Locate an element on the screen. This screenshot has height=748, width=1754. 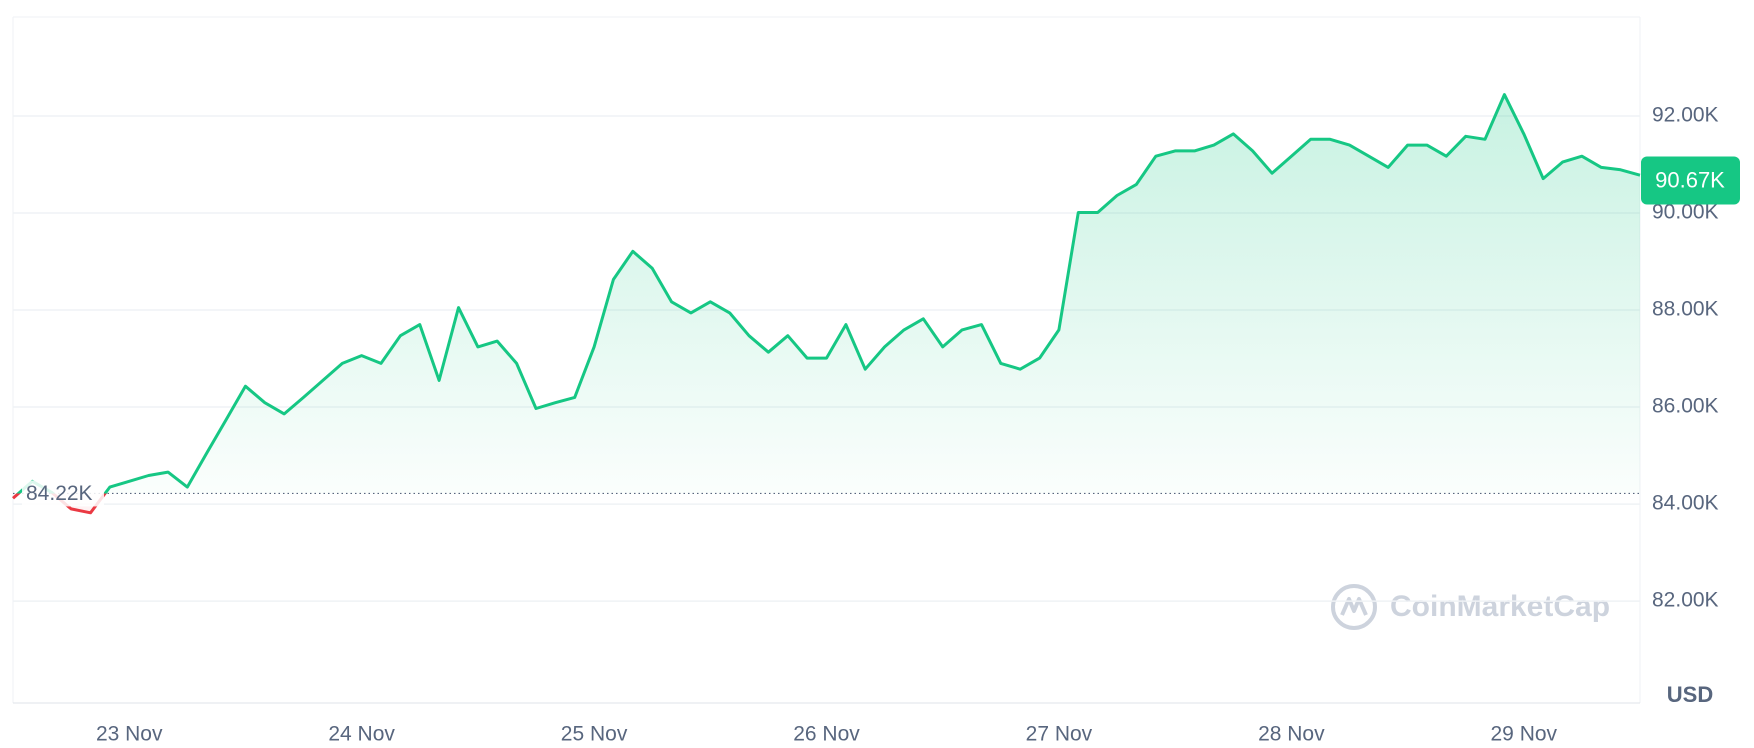
watermark-logo is located at coordinates (1354, 607).